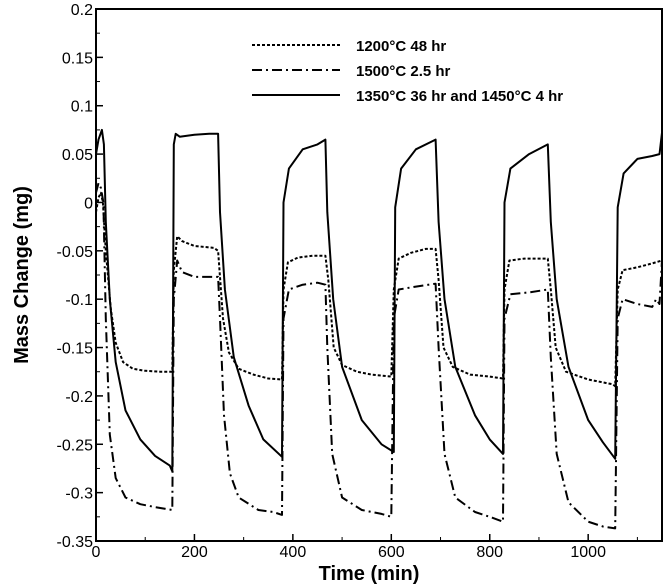 Image resolution: width=663 pixels, height=588 pixels. I want to click on y-tick-label: -0.35, so click(75, 542).